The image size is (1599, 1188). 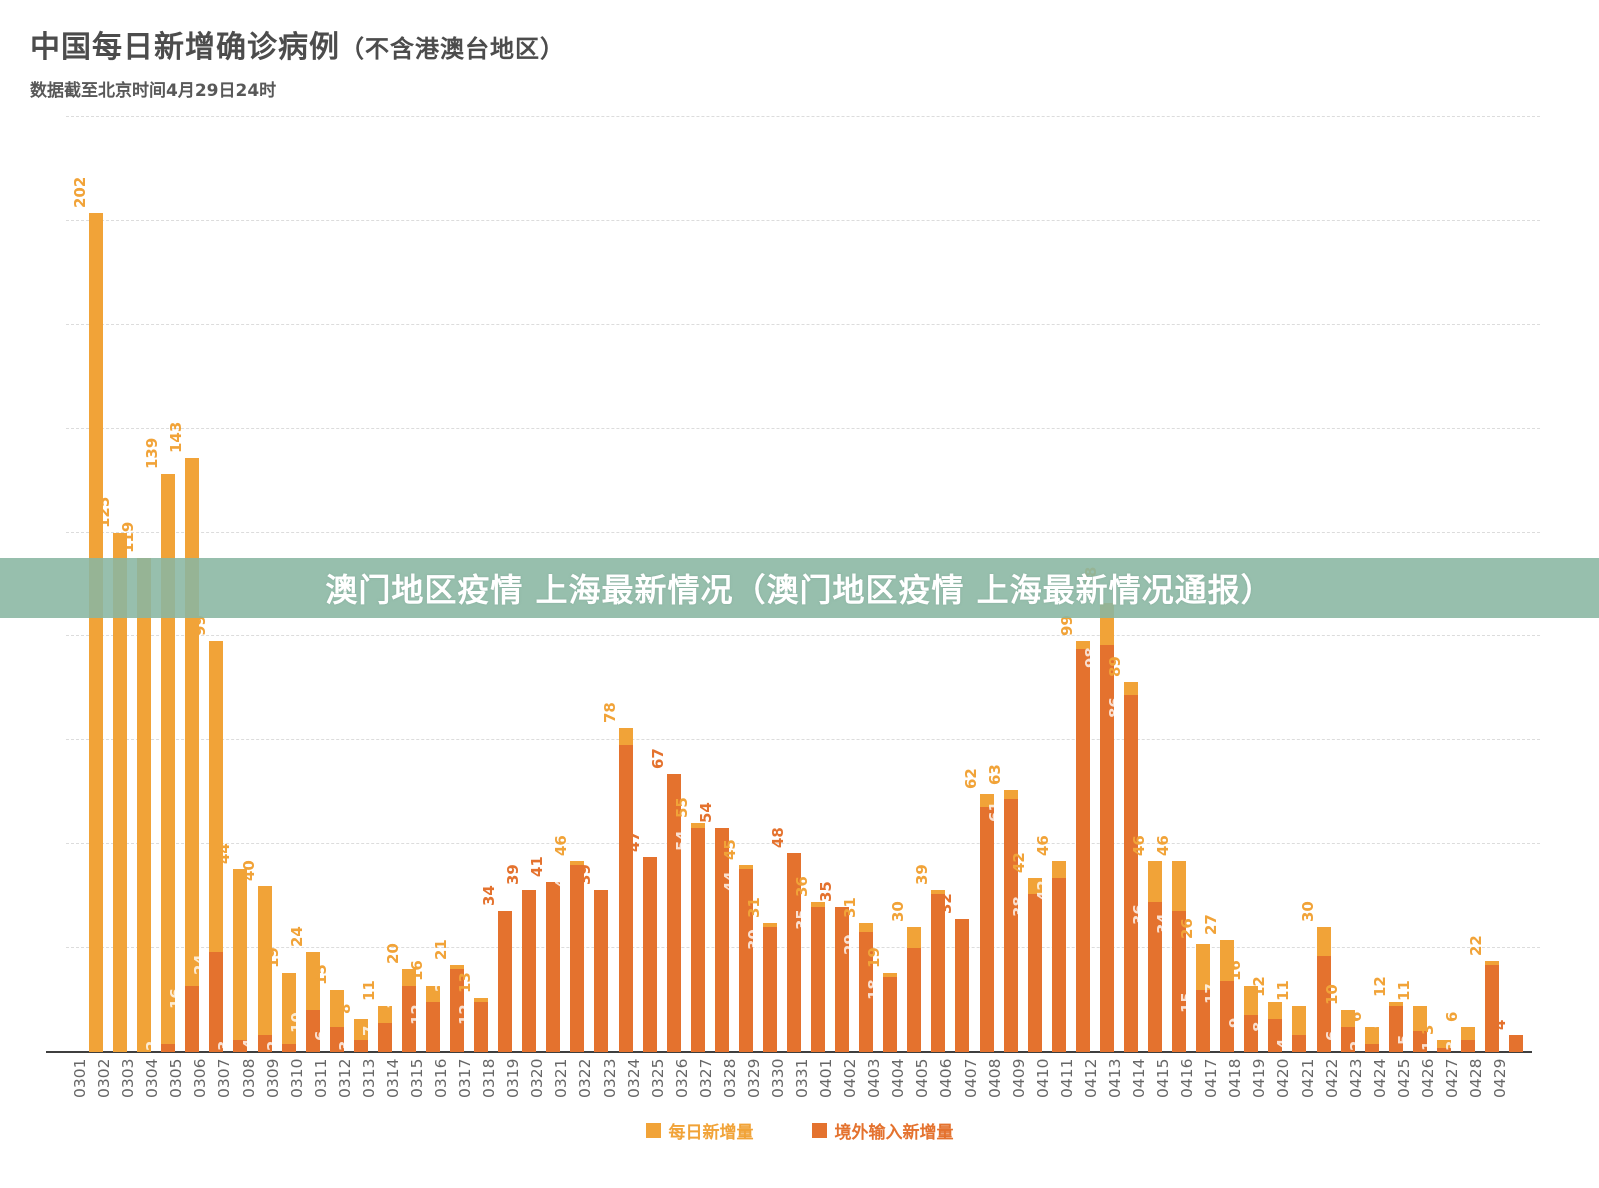 I want to click on x-axis-label: 0313, so click(x=368, y=1078).